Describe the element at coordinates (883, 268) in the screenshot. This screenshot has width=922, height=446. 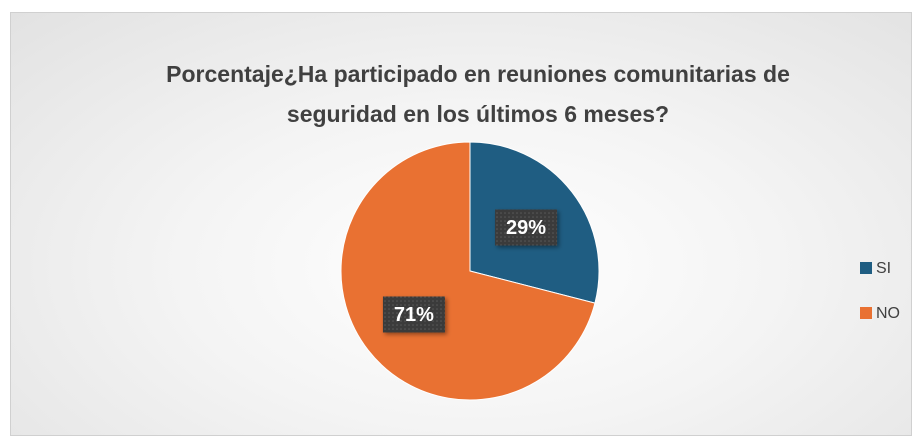
I see `legend-label: SI` at that location.